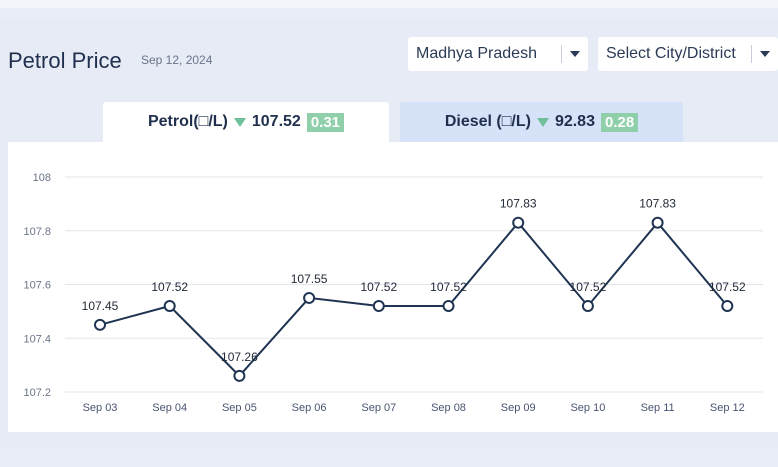 The height and width of the screenshot is (467, 778). I want to click on state-select-value: Madhya Pradesh, so click(476, 53).